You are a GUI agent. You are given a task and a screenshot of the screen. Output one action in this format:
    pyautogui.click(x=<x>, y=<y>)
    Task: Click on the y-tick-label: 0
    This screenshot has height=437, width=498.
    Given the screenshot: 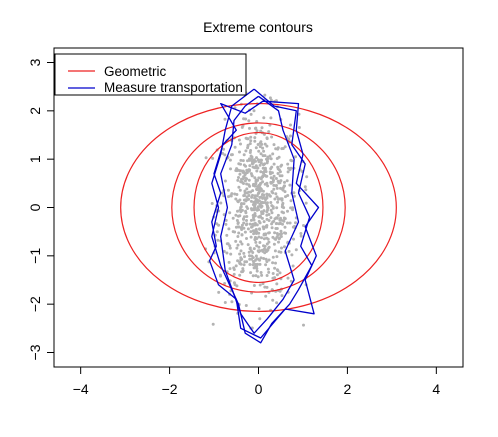 What is the action you would take?
    pyautogui.click(x=35, y=207)
    